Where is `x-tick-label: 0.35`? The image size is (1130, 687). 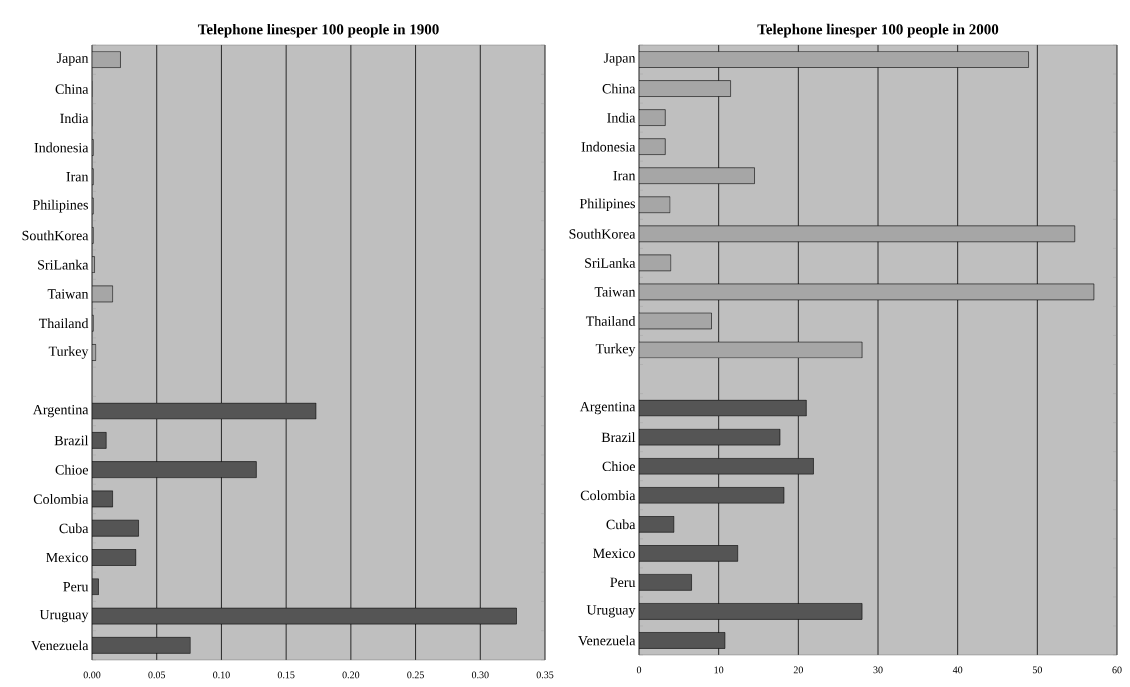
x-tick-label: 0.35 is located at coordinates (545, 675).